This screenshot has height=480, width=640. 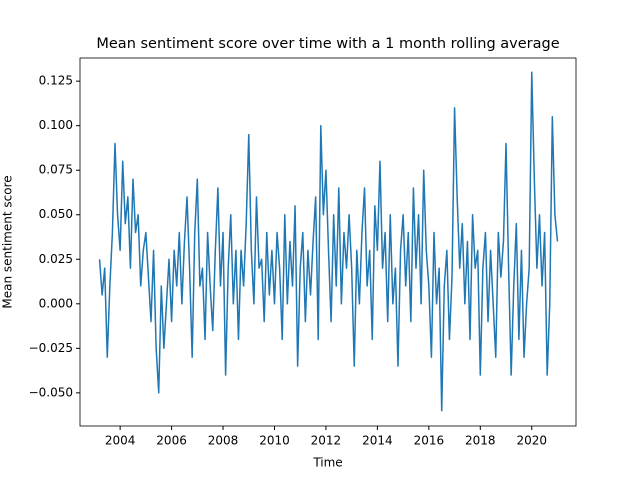 What do you see at coordinates (326, 441) in the screenshot?
I see `x-tick-label: 2012` at bounding box center [326, 441].